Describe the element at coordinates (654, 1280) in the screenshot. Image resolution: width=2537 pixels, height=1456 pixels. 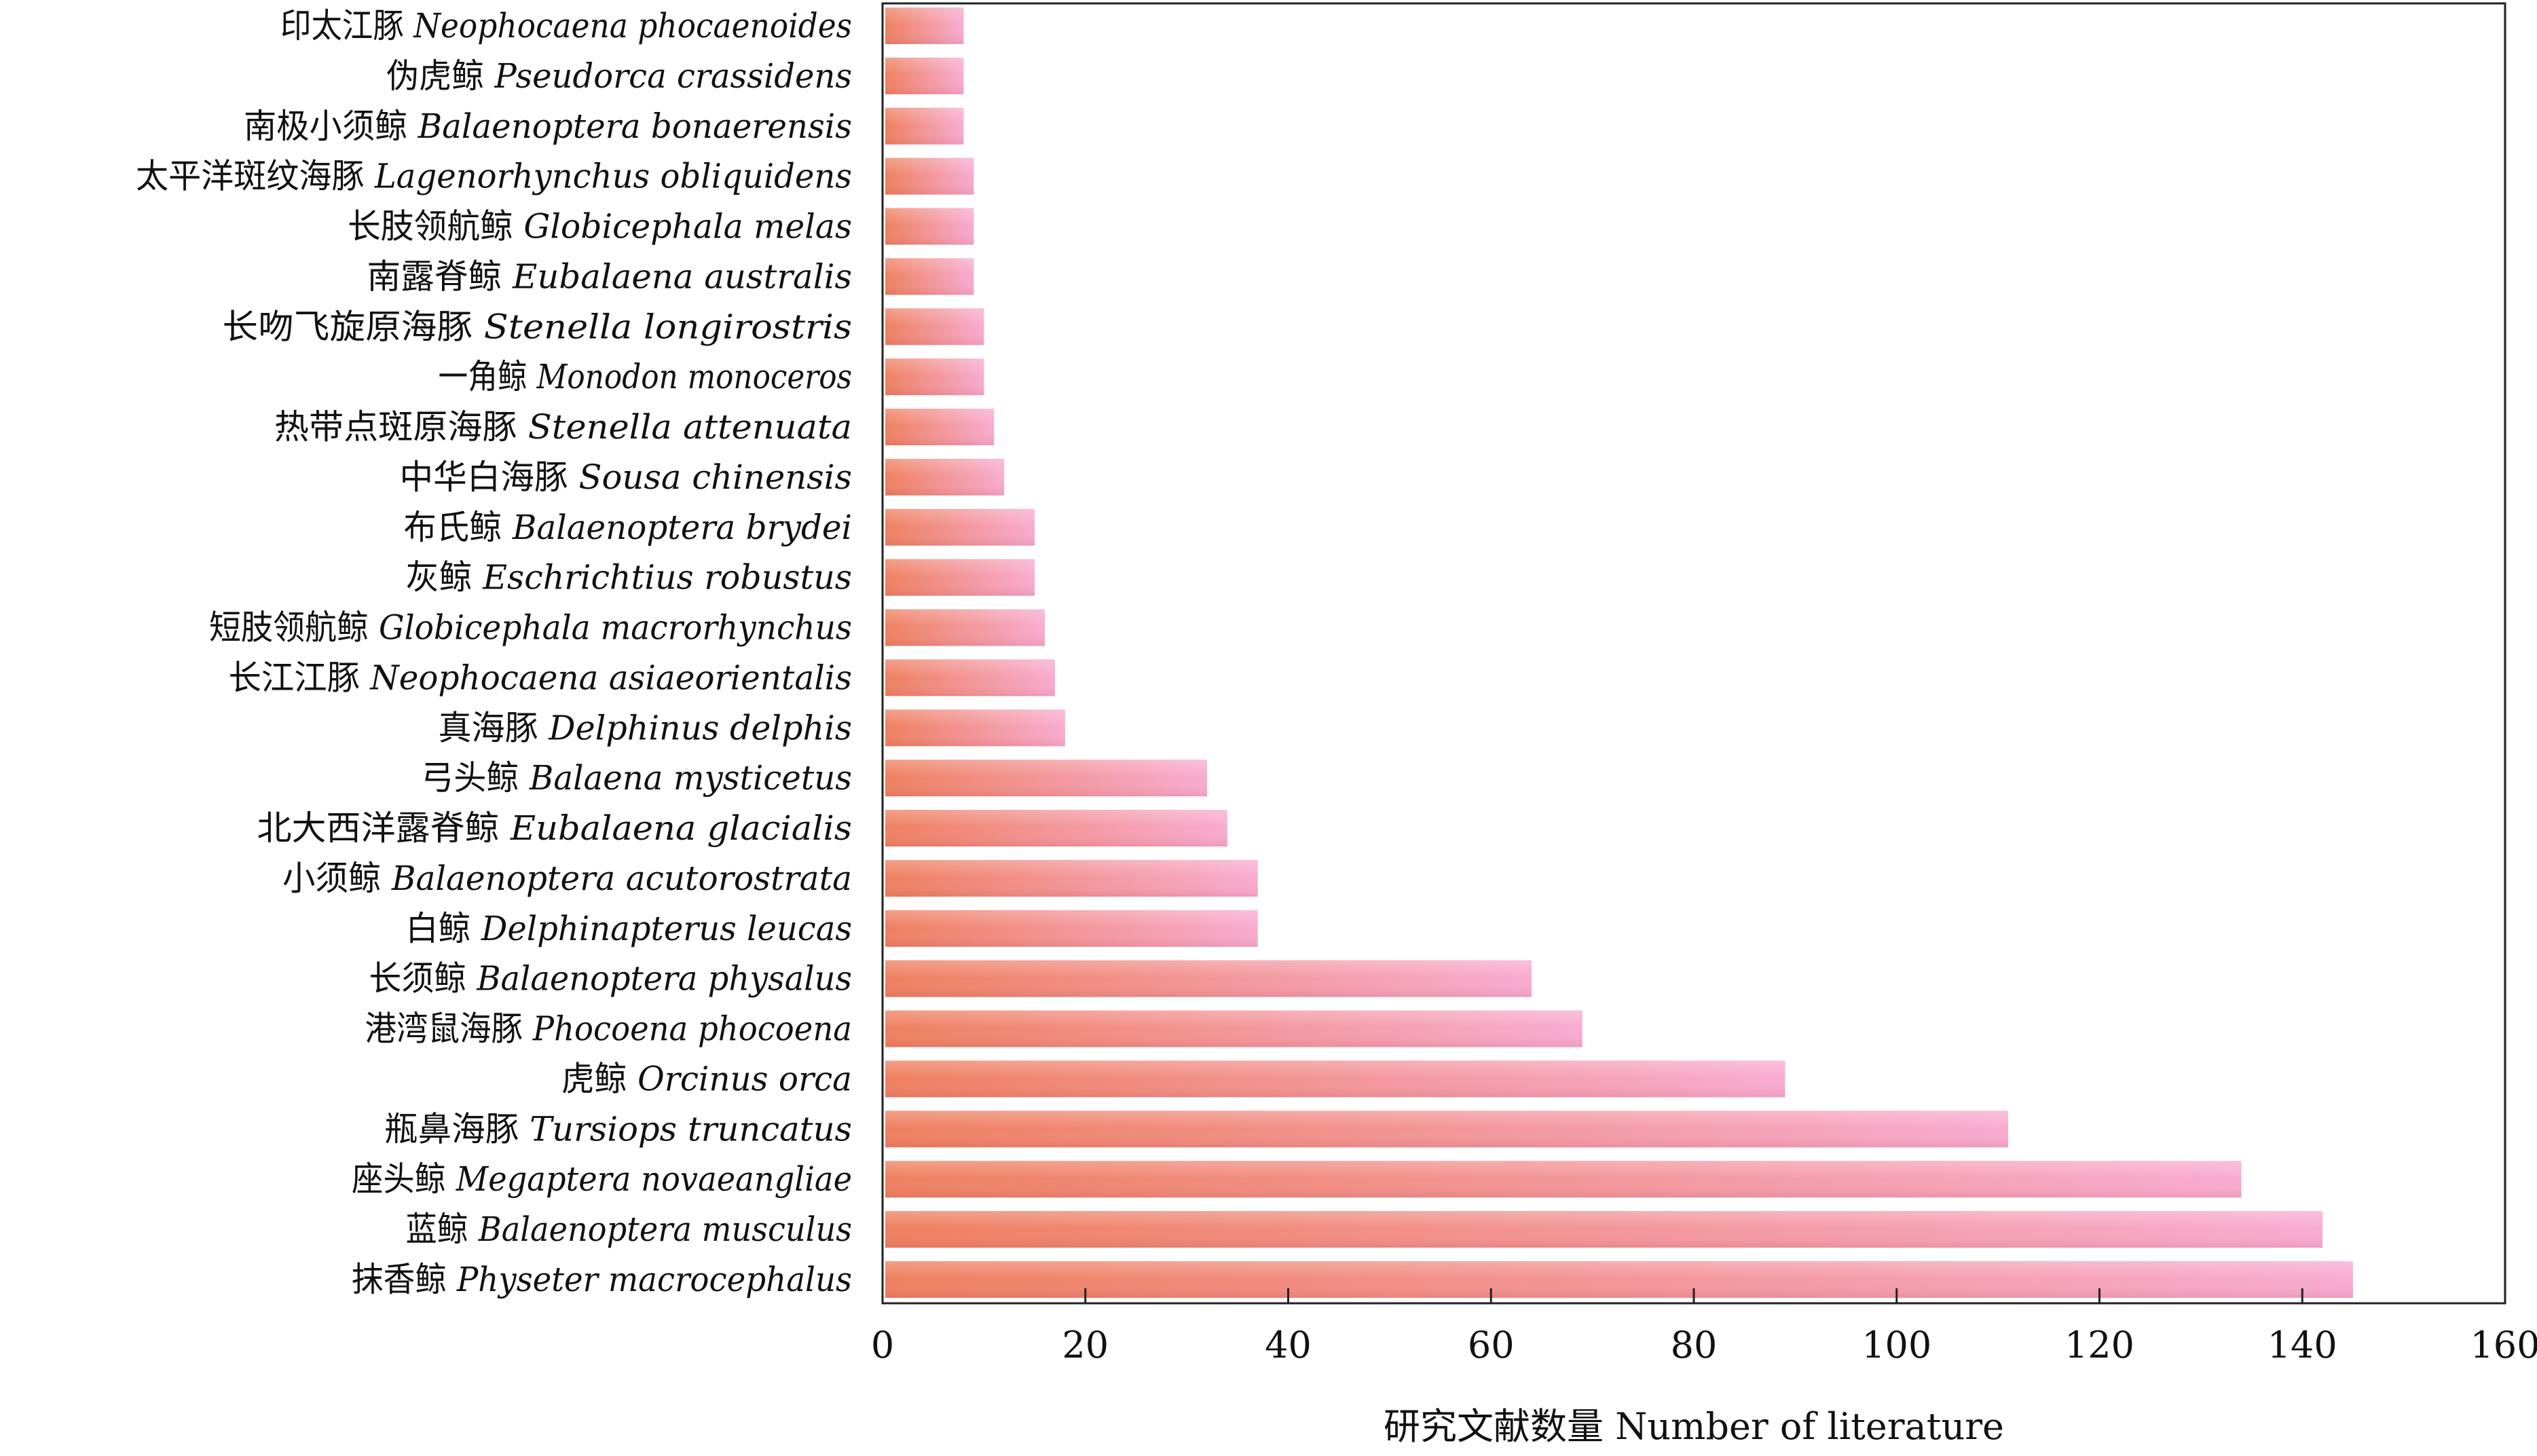
I see `category-label-latin: Physeter macrocephalus` at that location.